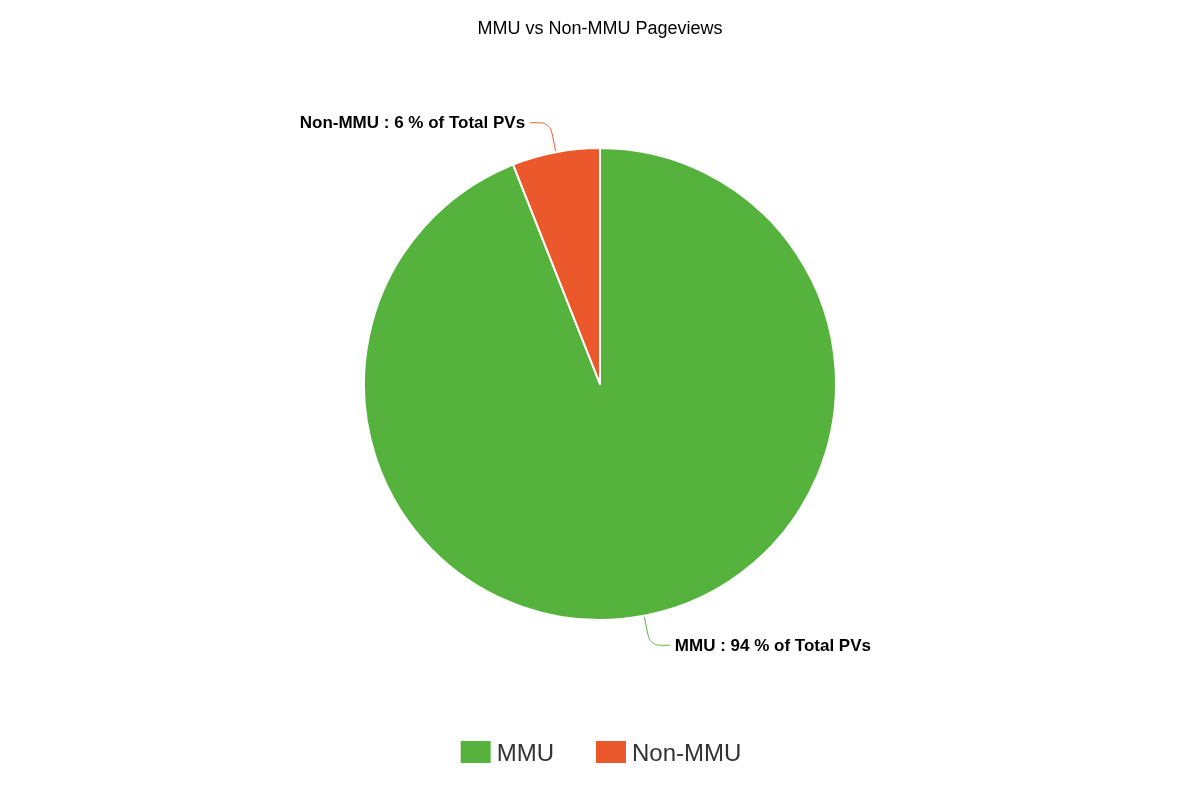 Image resolution: width=1200 pixels, height=800 pixels. What do you see at coordinates (686, 752) in the screenshot?
I see `legend-label: Non-MMU` at bounding box center [686, 752].